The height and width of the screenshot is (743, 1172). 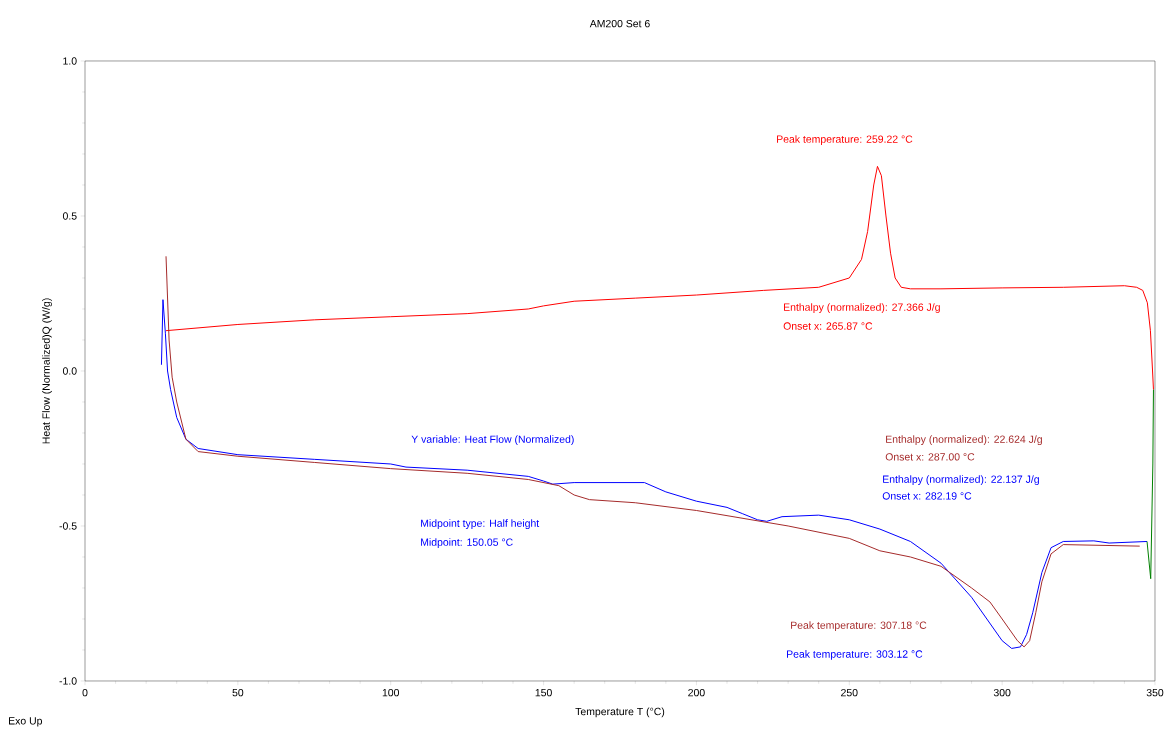 What do you see at coordinates (619, 23) in the screenshot?
I see `chart-title: AM200 Set 6` at bounding box center [619, 23].